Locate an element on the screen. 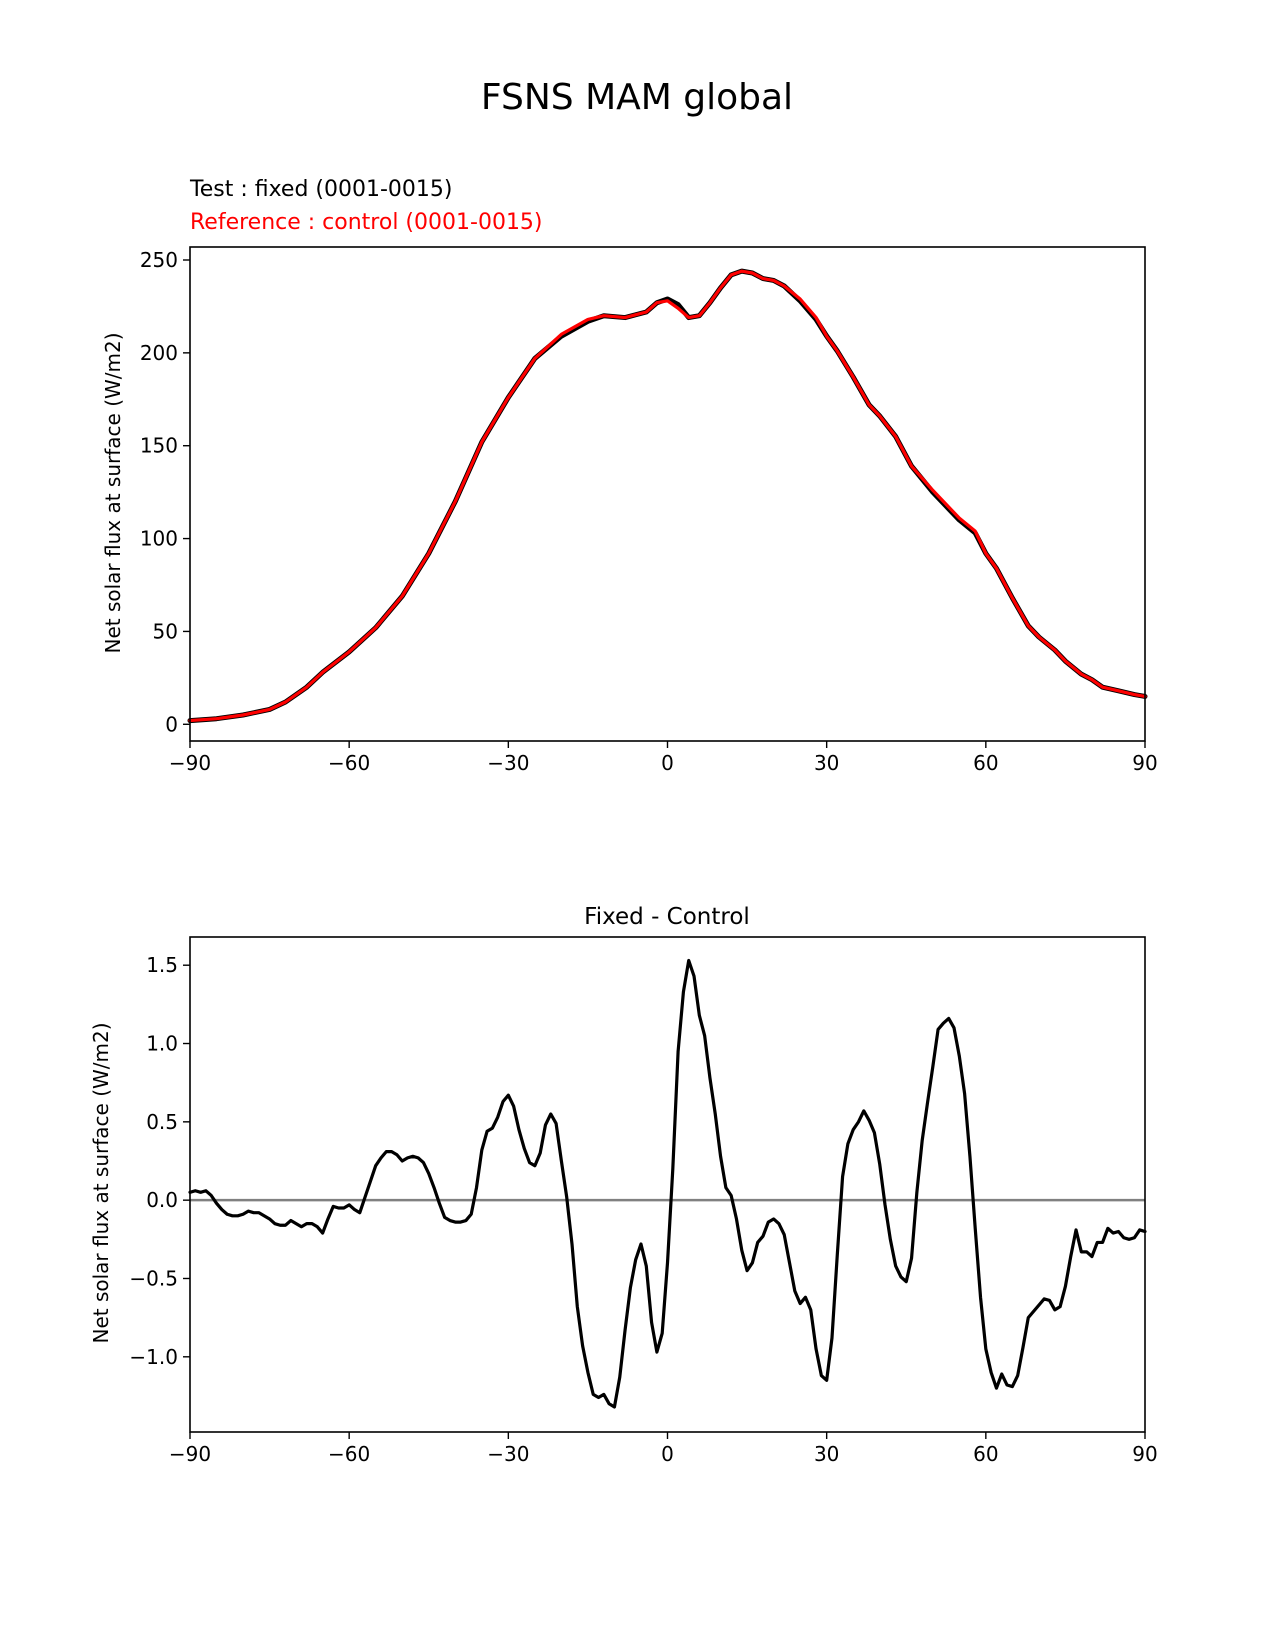 This screenshot has width=1275, height=1650. y-tick-label: 250 is located at coordinates (159, 260).